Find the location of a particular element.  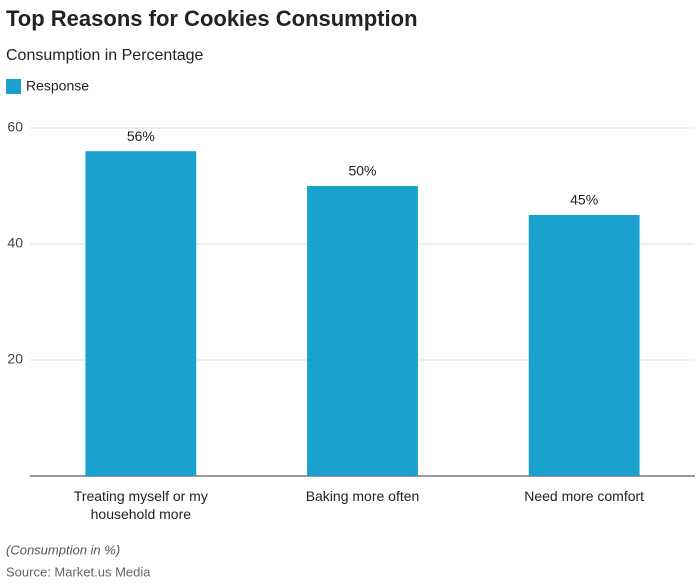

value-label: 56% is located at coordinates (141, 136).